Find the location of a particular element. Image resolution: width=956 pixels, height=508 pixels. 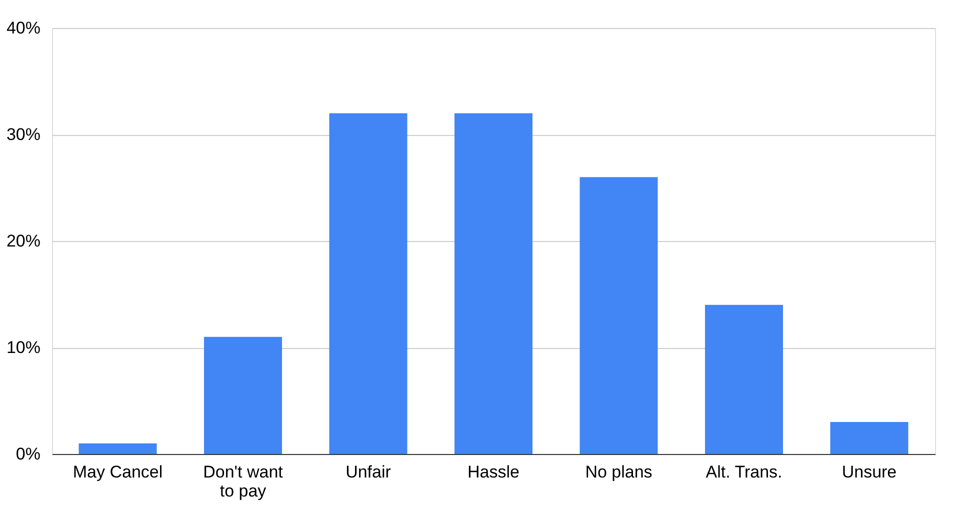

x-tick-label: Unfair is located at coordinates (369, 472).